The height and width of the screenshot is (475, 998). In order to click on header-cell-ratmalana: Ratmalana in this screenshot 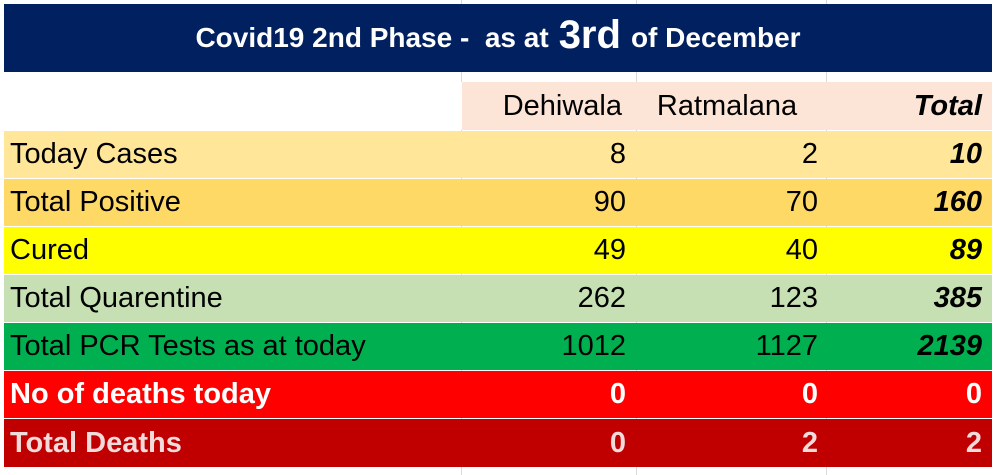, I will do `click(733, 106)`.